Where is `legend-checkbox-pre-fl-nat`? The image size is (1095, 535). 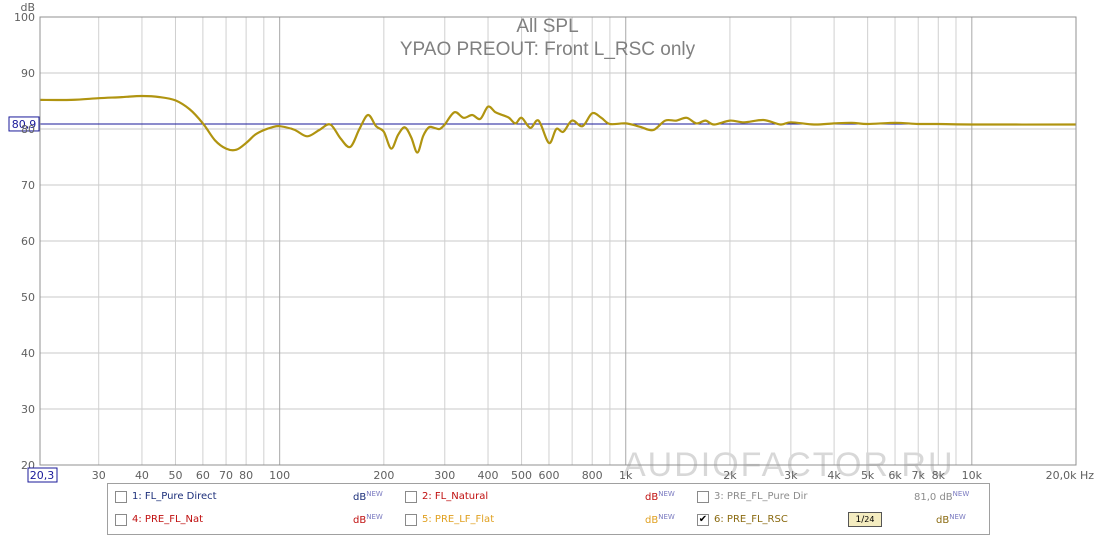
legend-checkbox-pre-fl-nat is located at coordinates (121, 520).